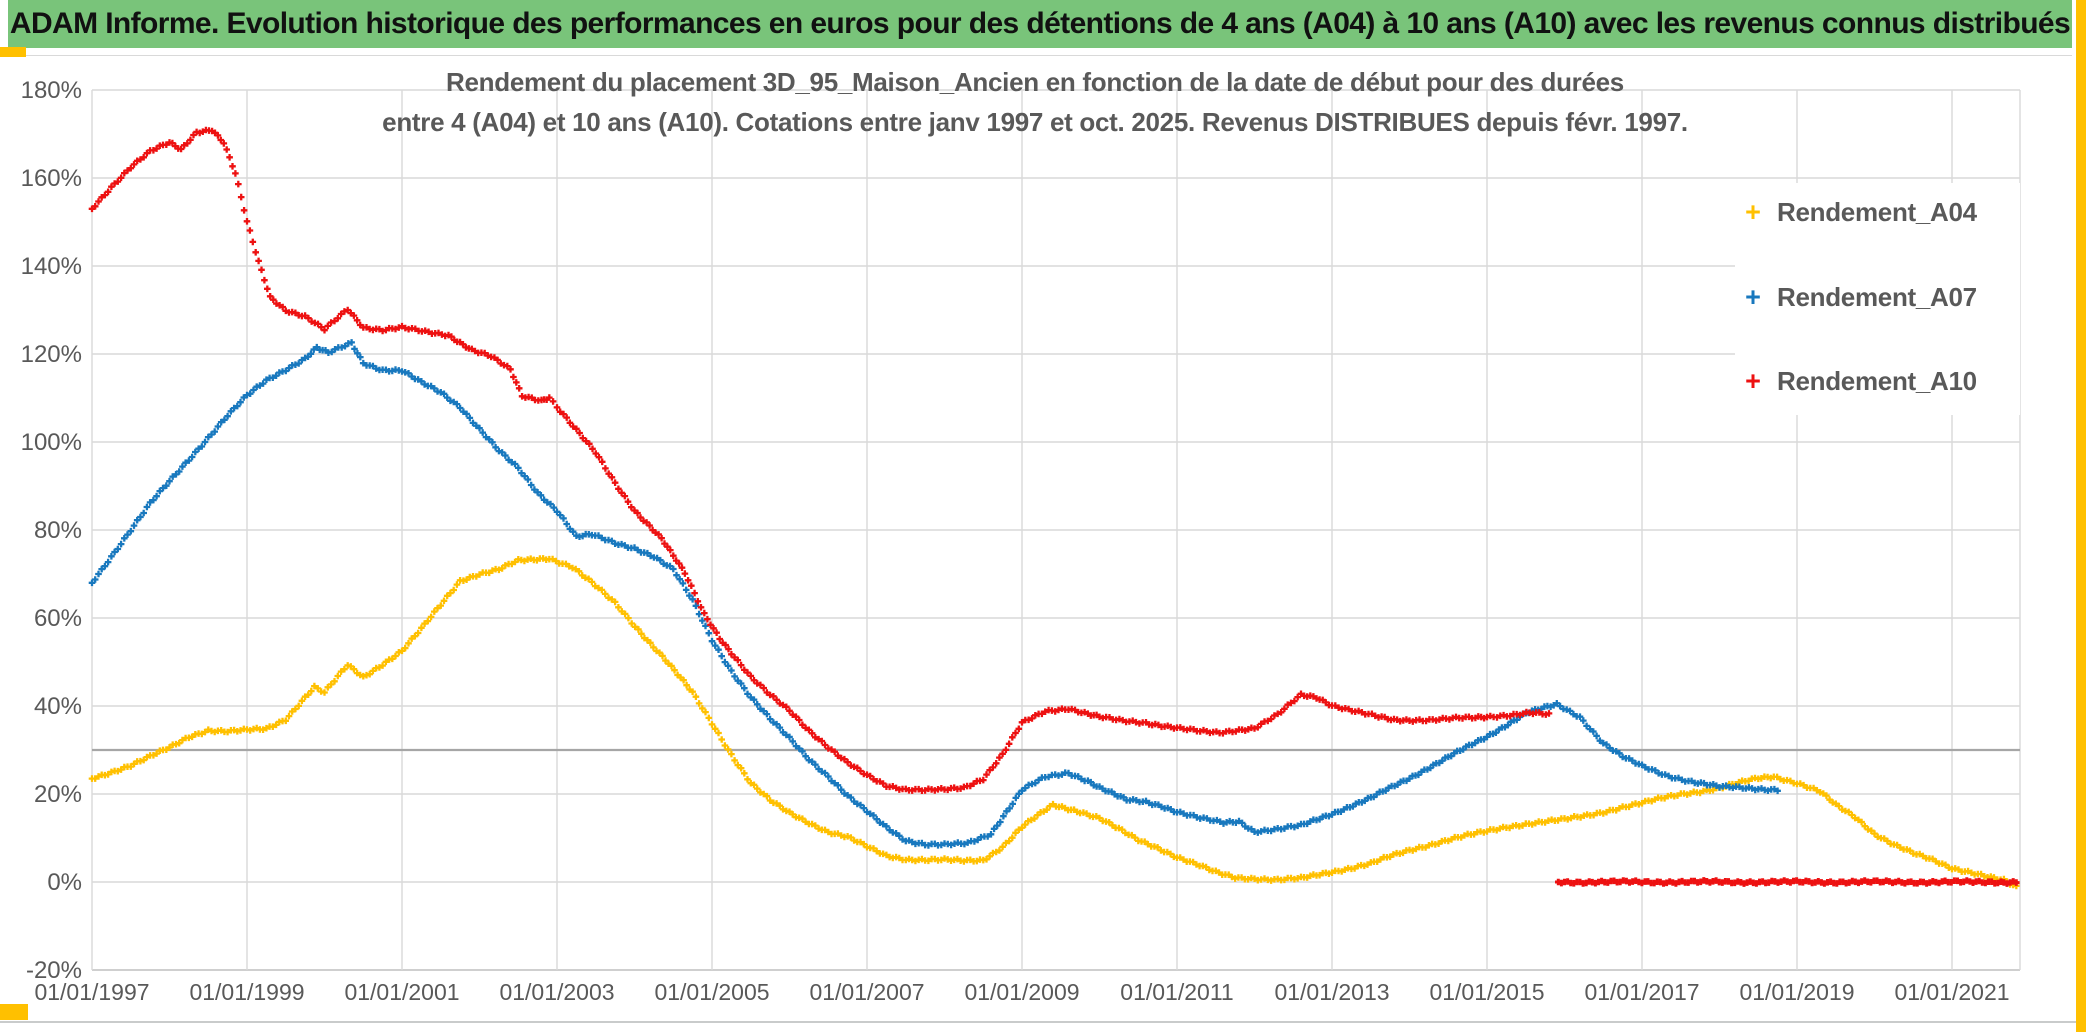  Describe the element at coordinates (54, 970) in the screenshot. I see `svg-text: -20%` at that location.